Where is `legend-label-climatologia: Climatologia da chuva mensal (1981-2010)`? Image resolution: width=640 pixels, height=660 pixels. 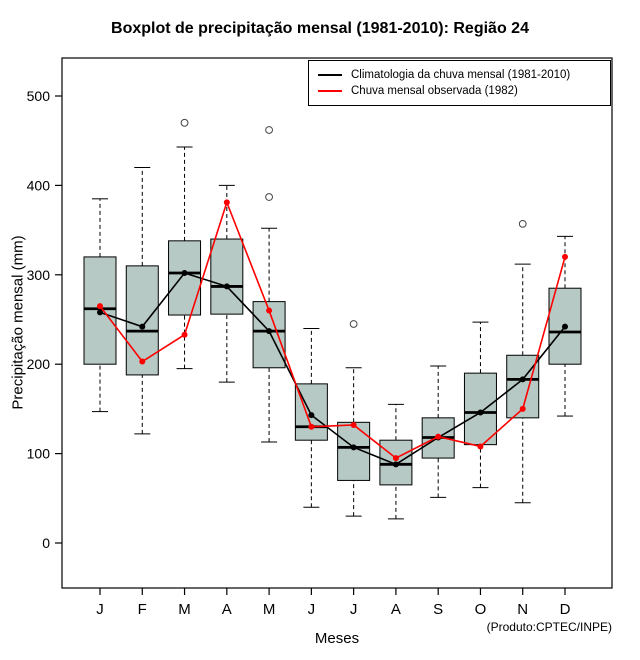
legend-label-climatologia: Climatologia da chuva mensal (1981-2010) is located at coordinates (461, 75).